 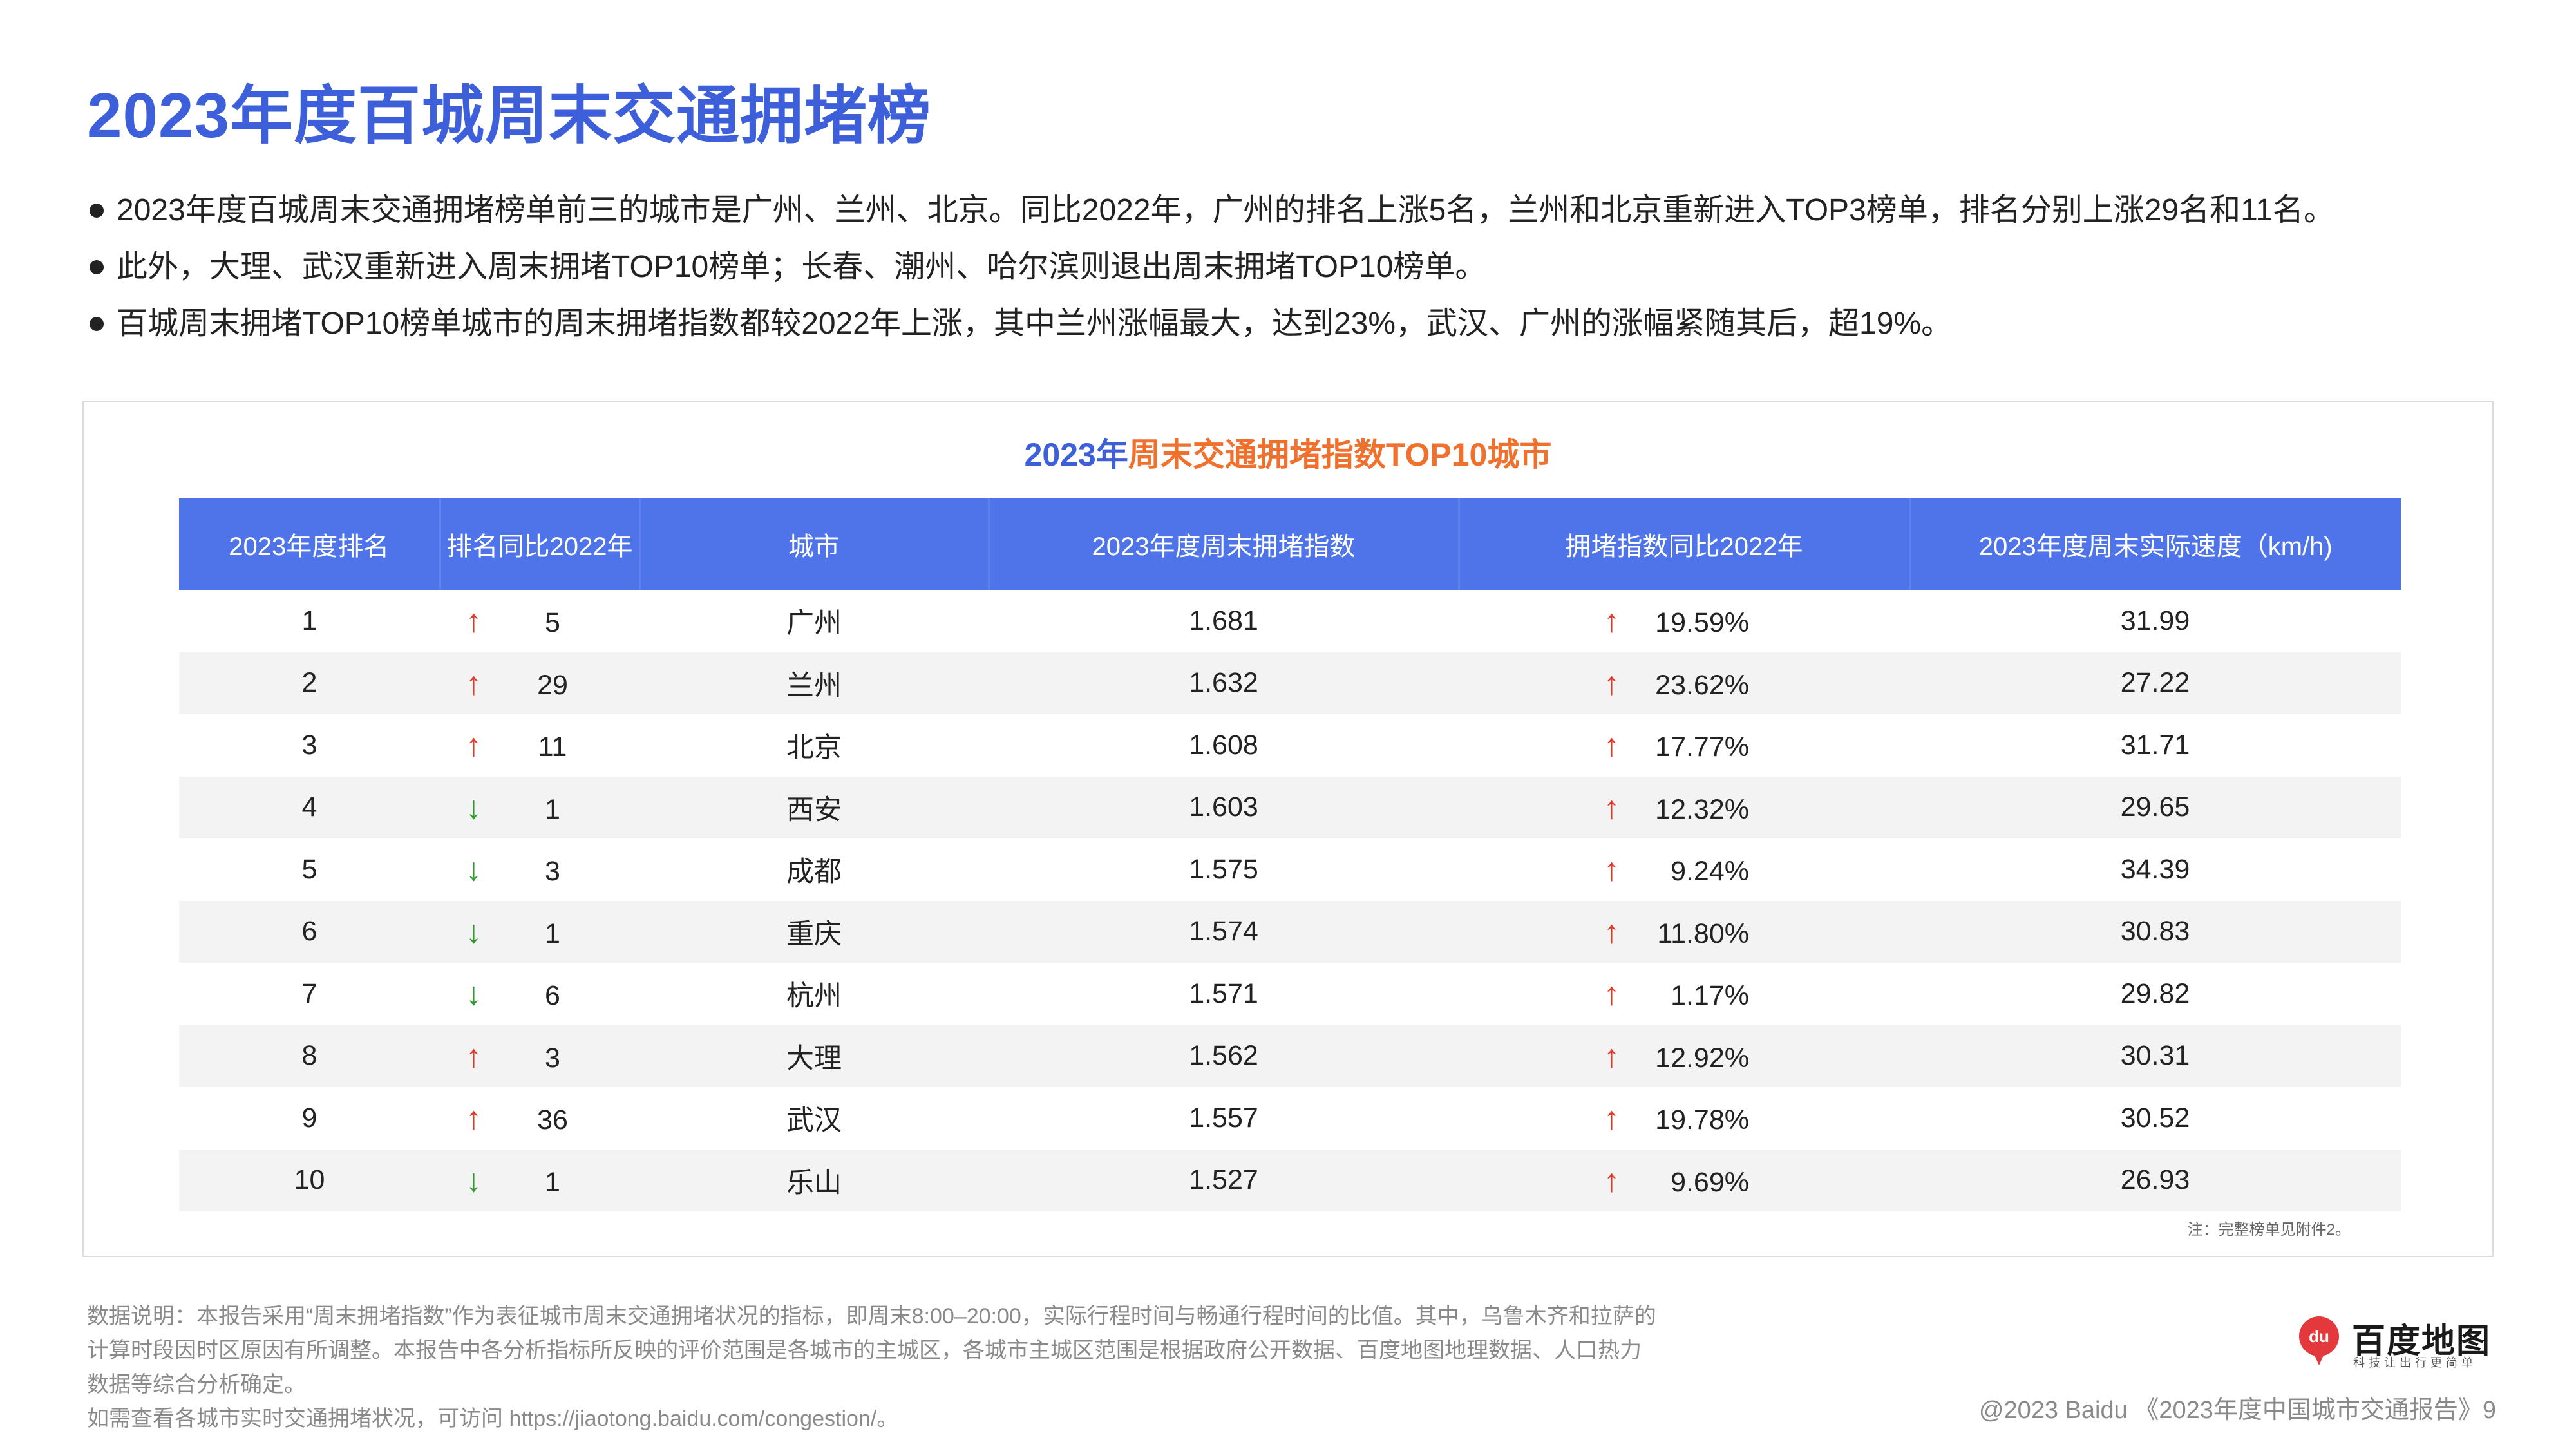 I want to click on header-speed: 2023年度周末实际速度（km/h), so click(x=2155, y=544).